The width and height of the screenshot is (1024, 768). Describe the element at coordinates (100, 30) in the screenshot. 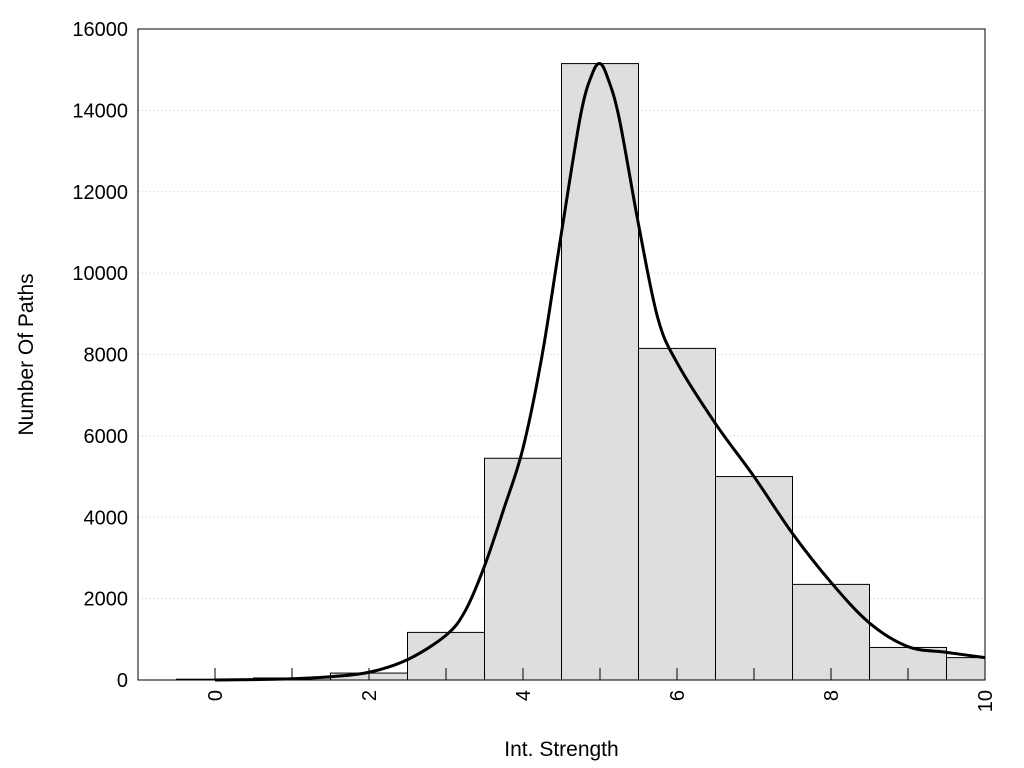

I see `y-tick-label: 16000` at that location.